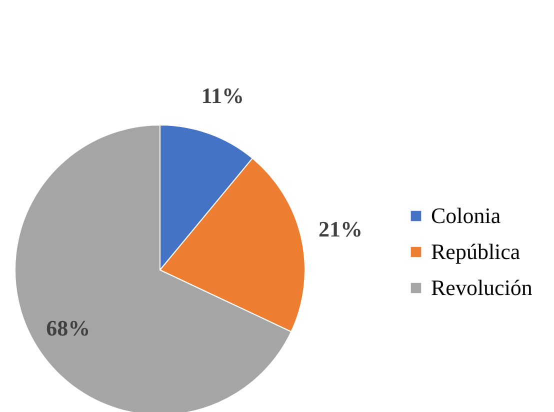  I want to click on data-label: 21%, so click(340, 229).